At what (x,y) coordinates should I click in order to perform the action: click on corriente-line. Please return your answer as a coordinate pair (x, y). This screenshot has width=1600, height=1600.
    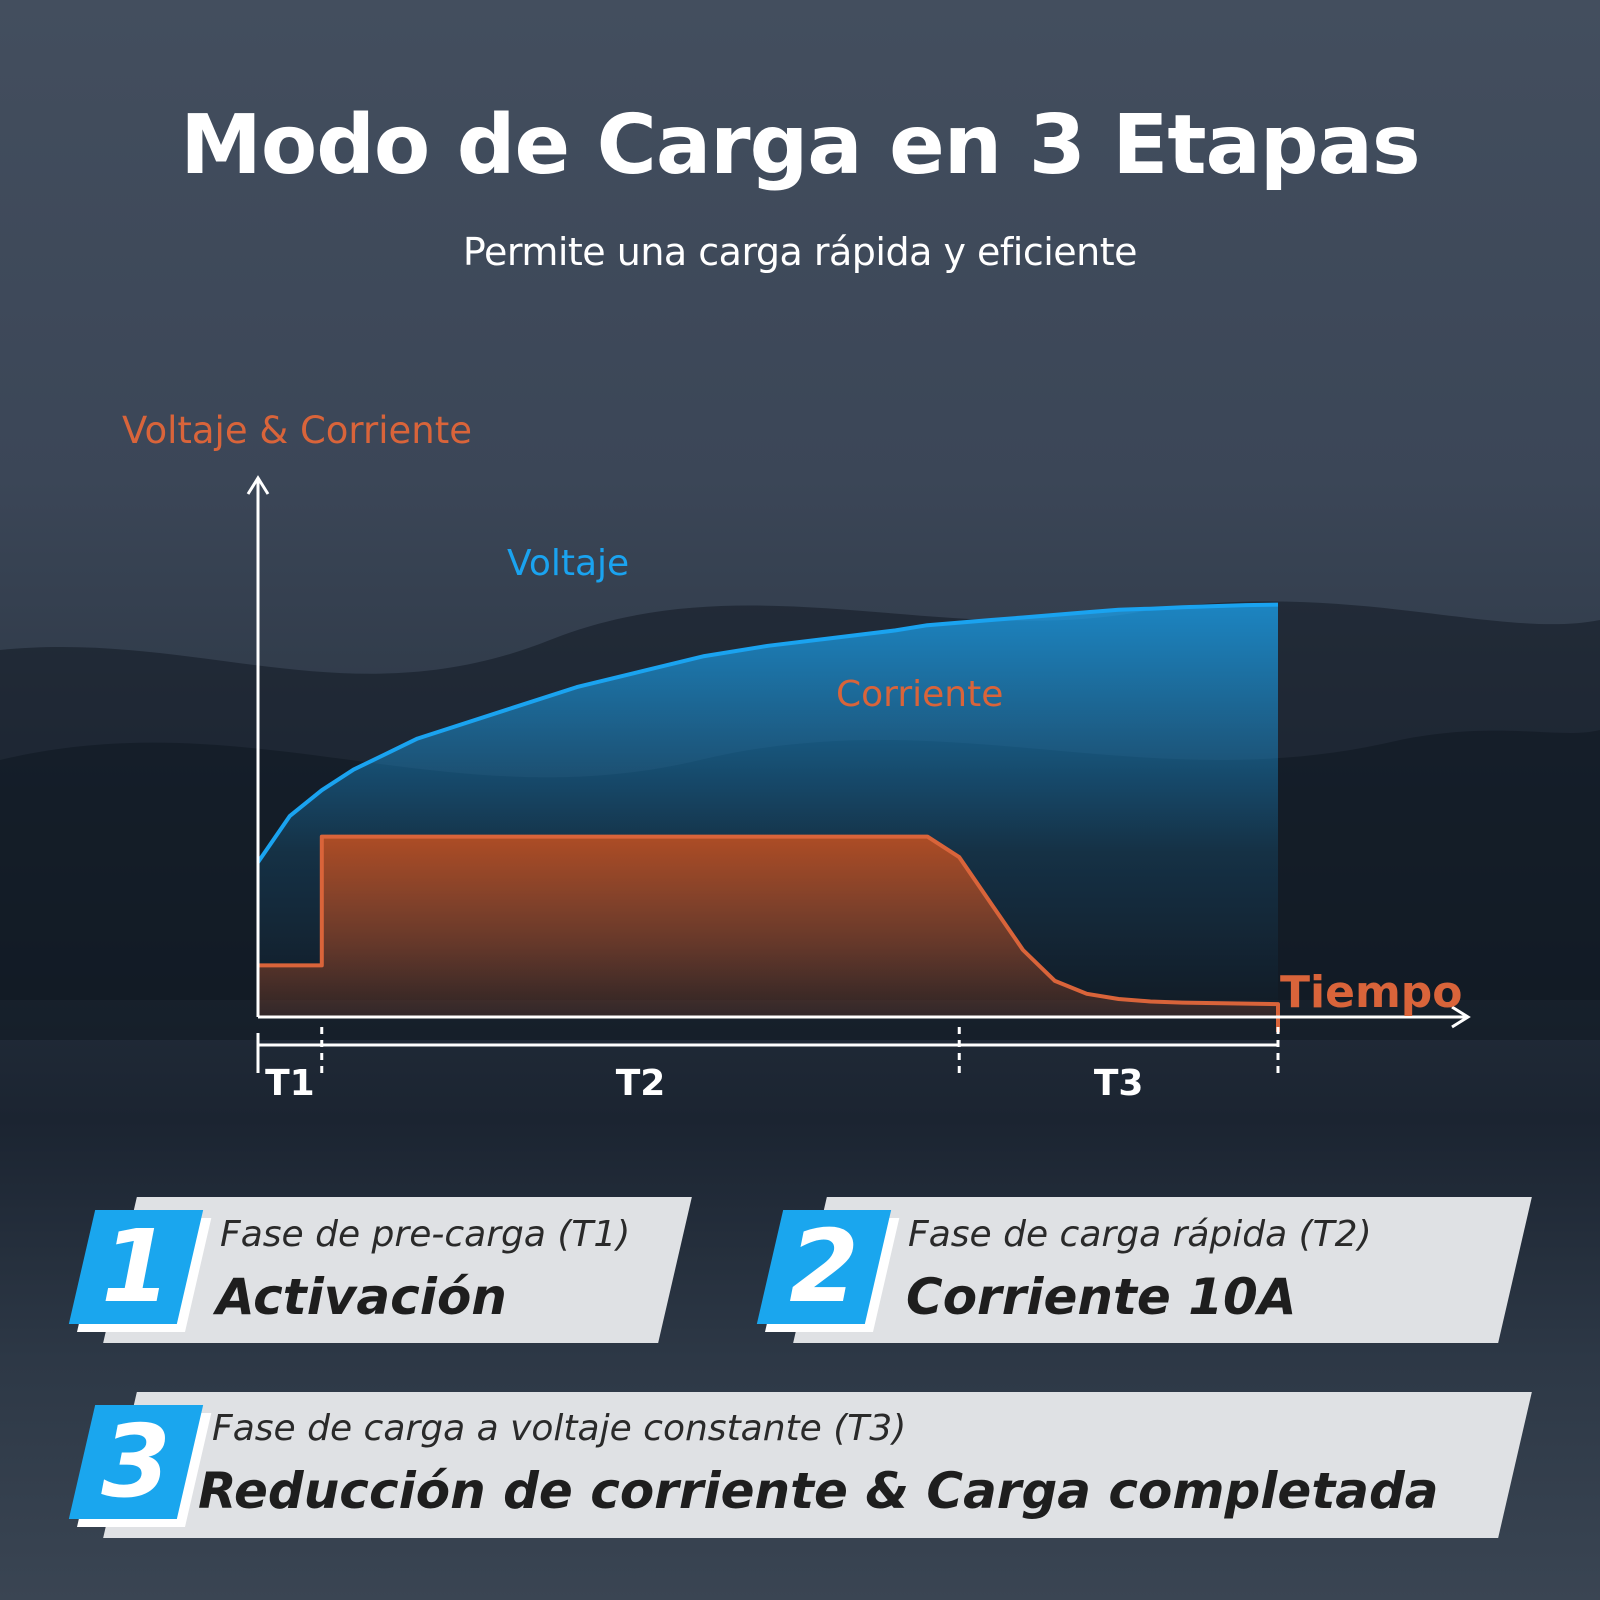
    Looking at the image, I should click on (769, 933).